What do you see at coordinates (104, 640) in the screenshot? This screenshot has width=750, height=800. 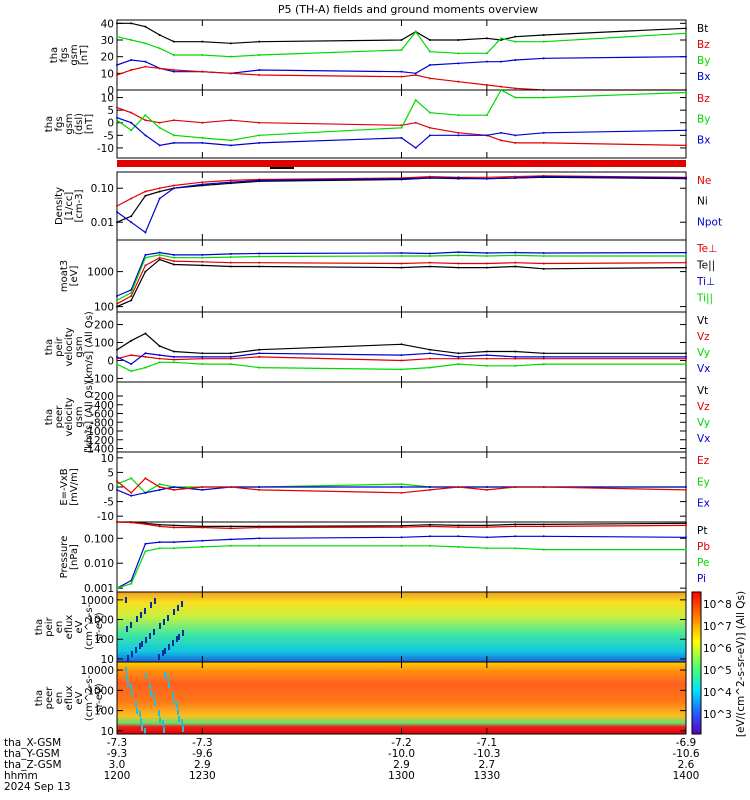 I see `ytick-label: 100` at bounding box center [104, 640].